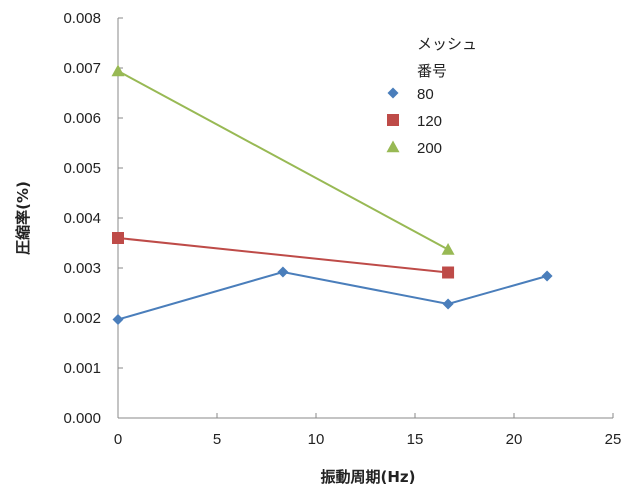 The width and height of the screenshot is (627, 488). I want to click on y-tick-label: 0.002, so click(82, 318).